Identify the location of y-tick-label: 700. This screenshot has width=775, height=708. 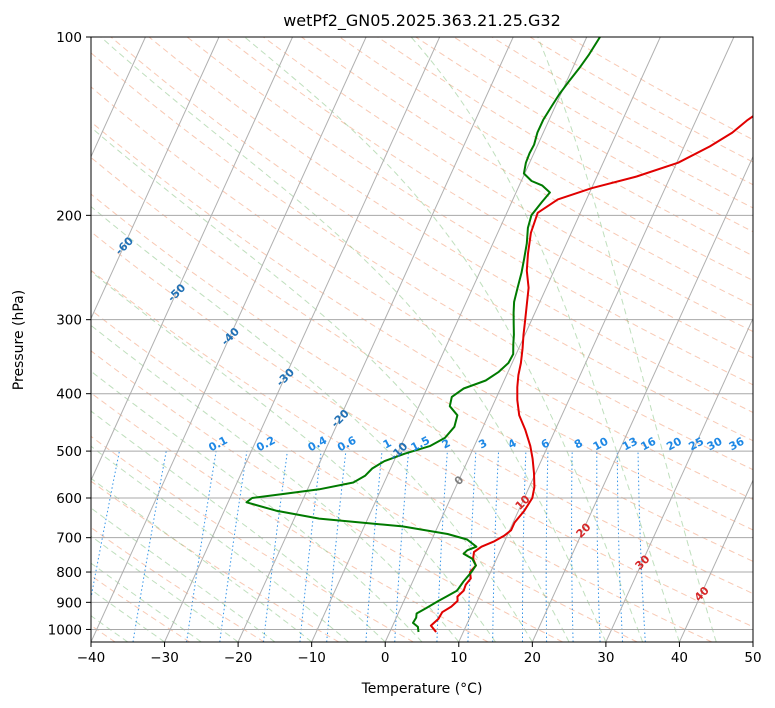
(69, 539).